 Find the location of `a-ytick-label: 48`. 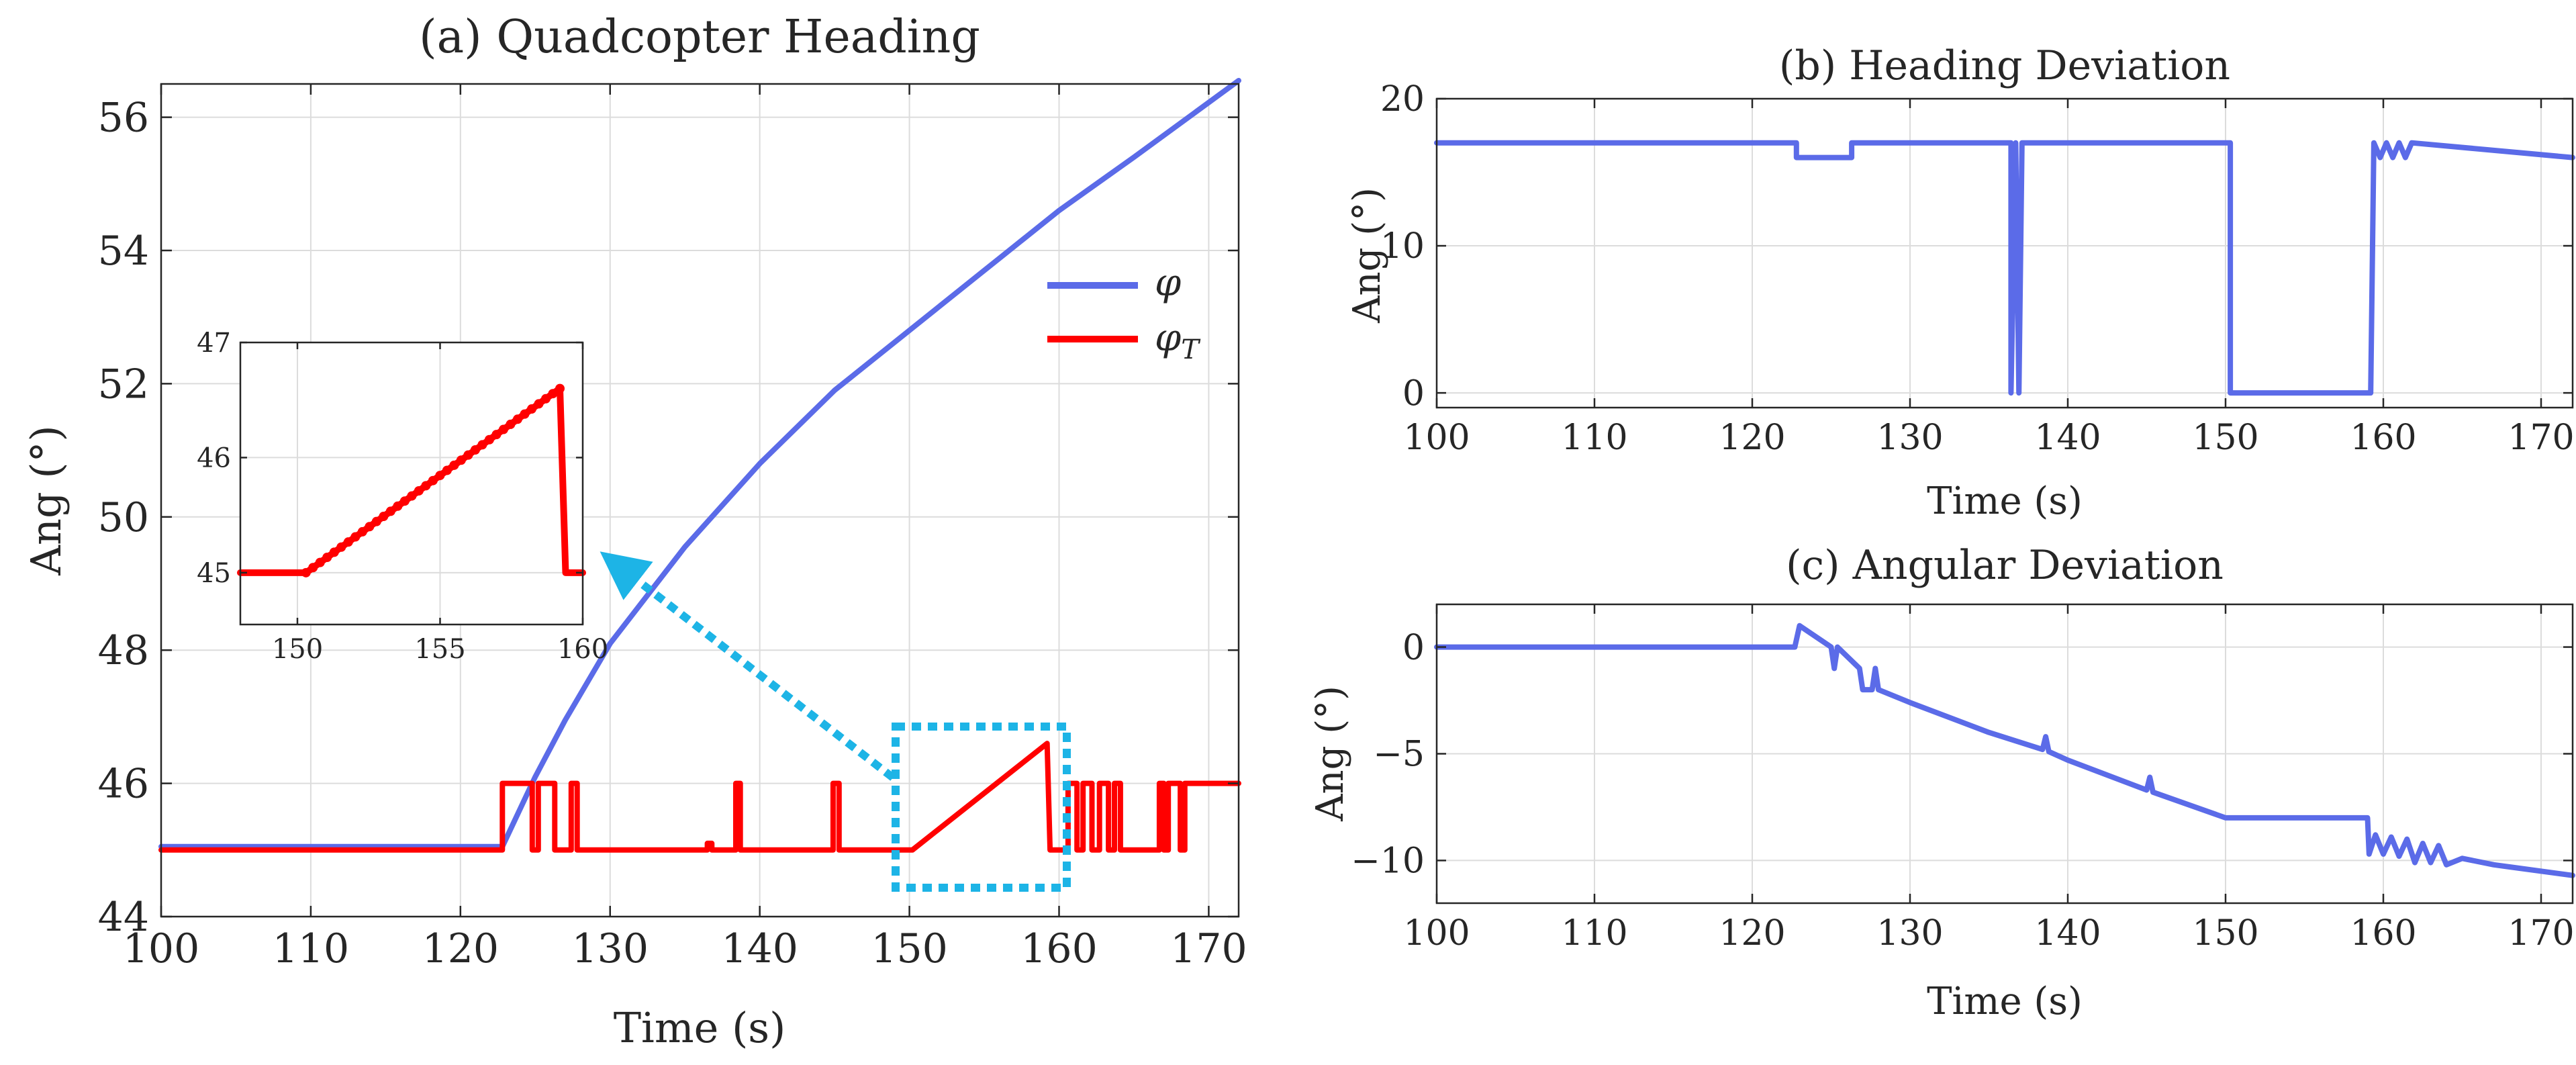

a-ytick-label: 48 is located at coordinates (123, 650).